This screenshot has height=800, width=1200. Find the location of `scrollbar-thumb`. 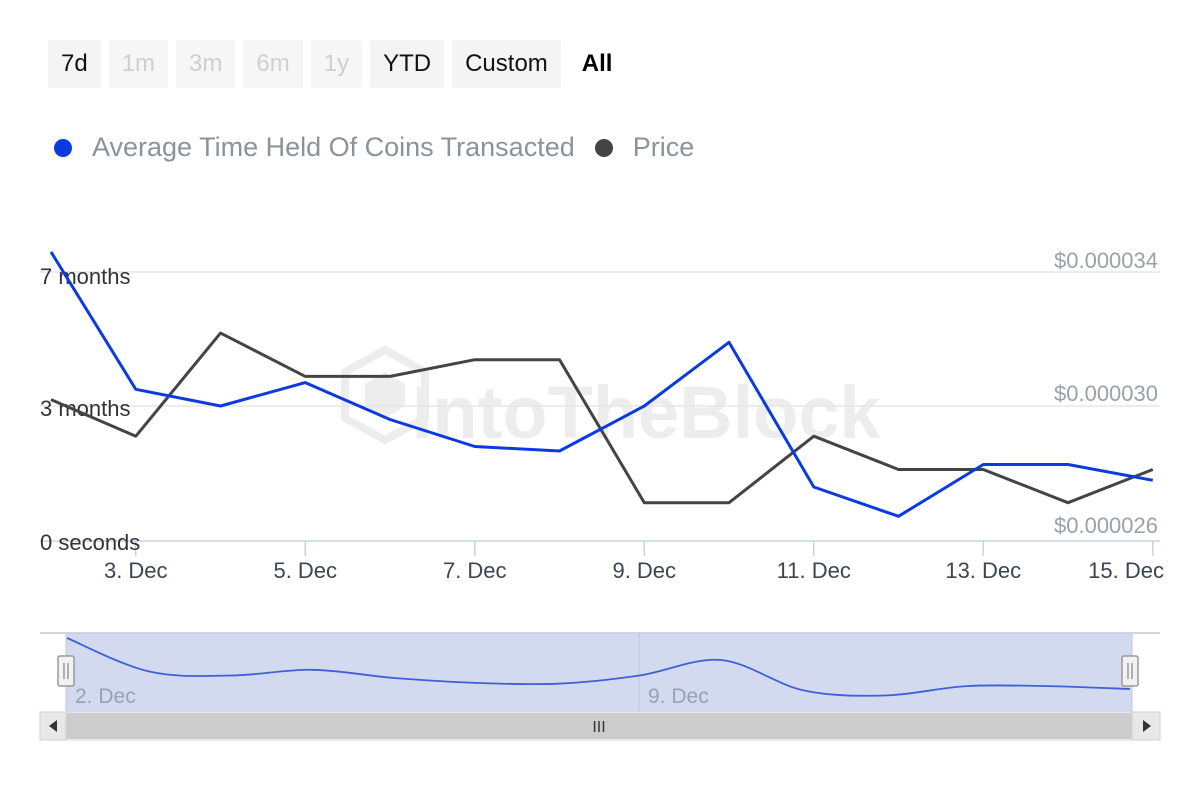

scrollbar-thumb is located at coordinates (599, 726).